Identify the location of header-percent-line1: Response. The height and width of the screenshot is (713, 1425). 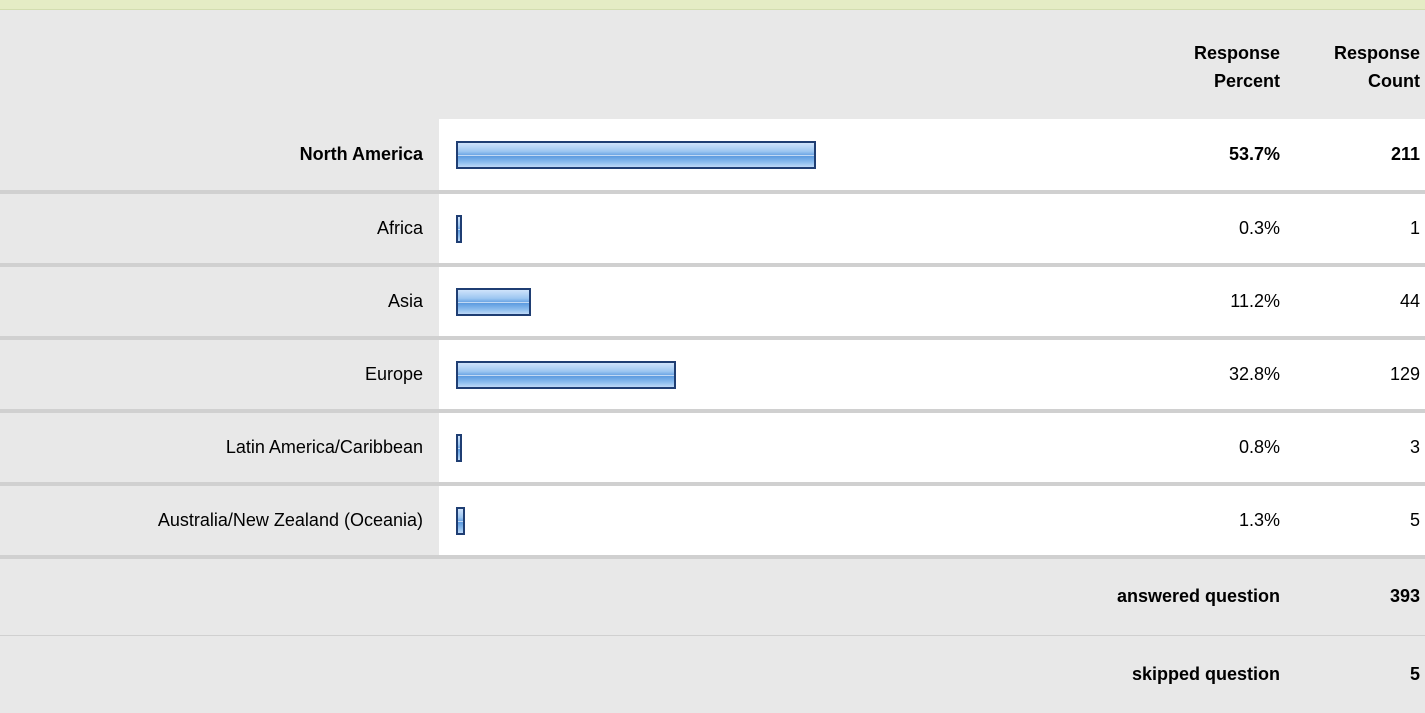
(1236, 52).